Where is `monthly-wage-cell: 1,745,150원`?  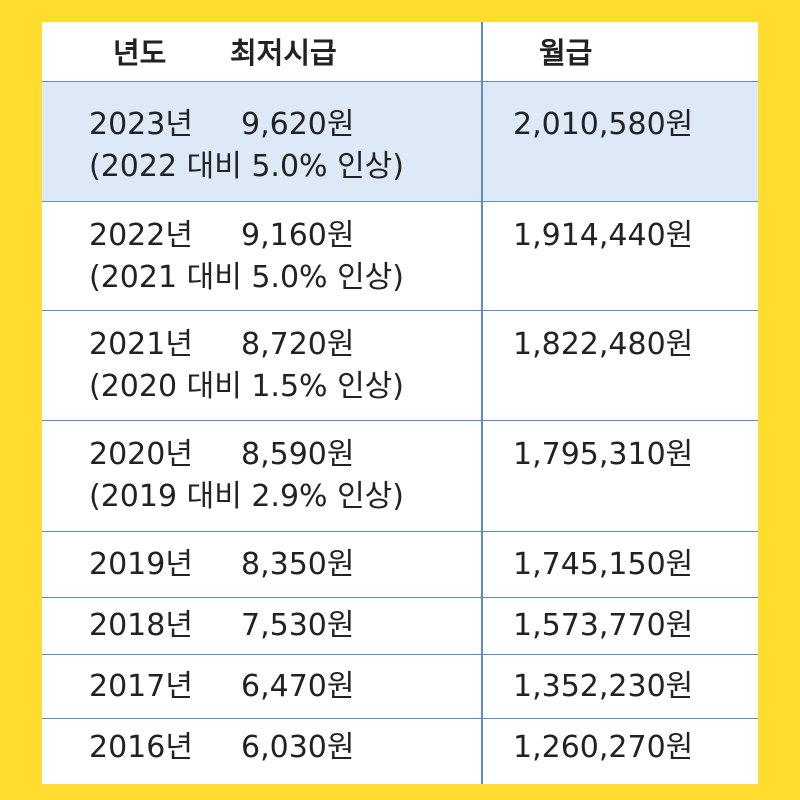
monthly-wage-cell: 1,745,150원 is located at coordinates (603, 564).